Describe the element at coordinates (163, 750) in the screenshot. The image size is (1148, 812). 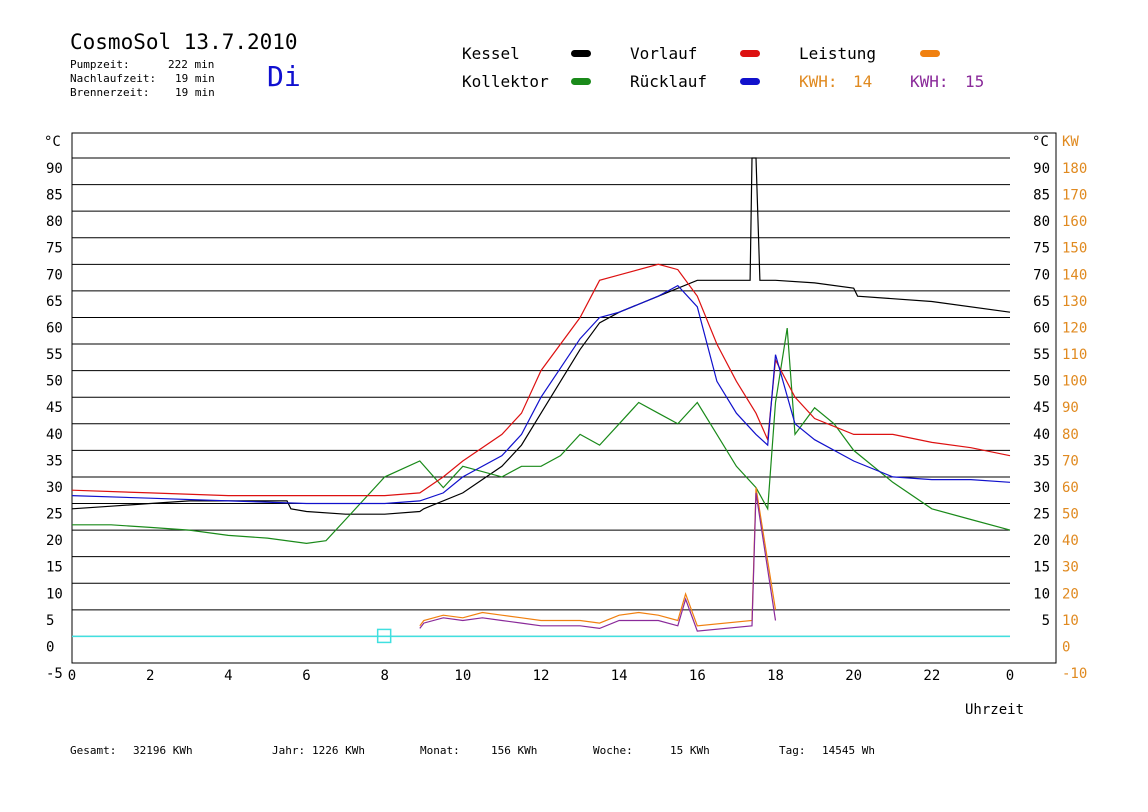
I see `footer-gesamt-value: 32196 KWh` at that location.